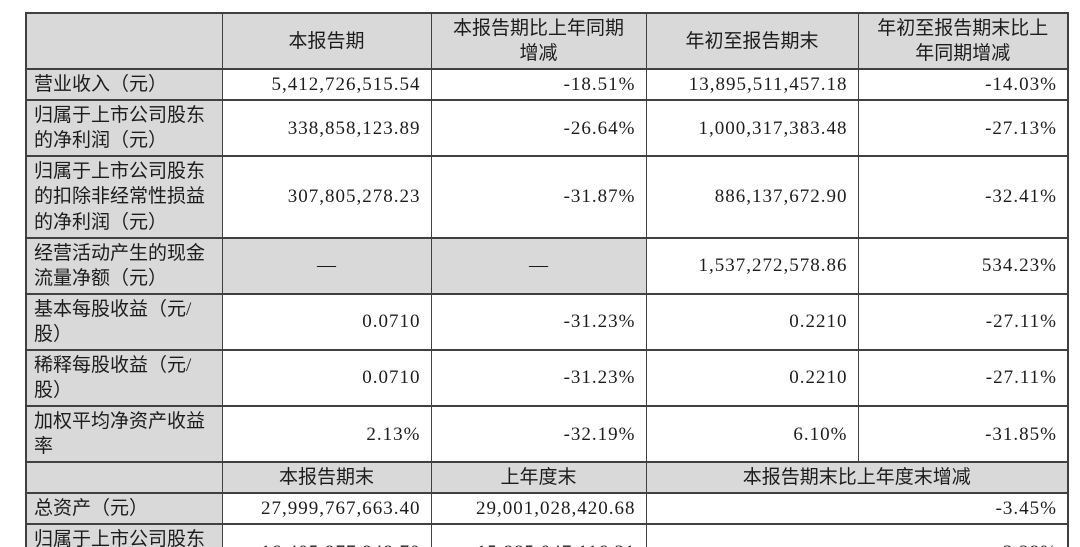 This screenshot has height=547, width=1080. What do you see at coordinates (124, 321) in the screenshot?
I see `row-label: 基本每股收益（元/股）` at bounding box center [124, 321].